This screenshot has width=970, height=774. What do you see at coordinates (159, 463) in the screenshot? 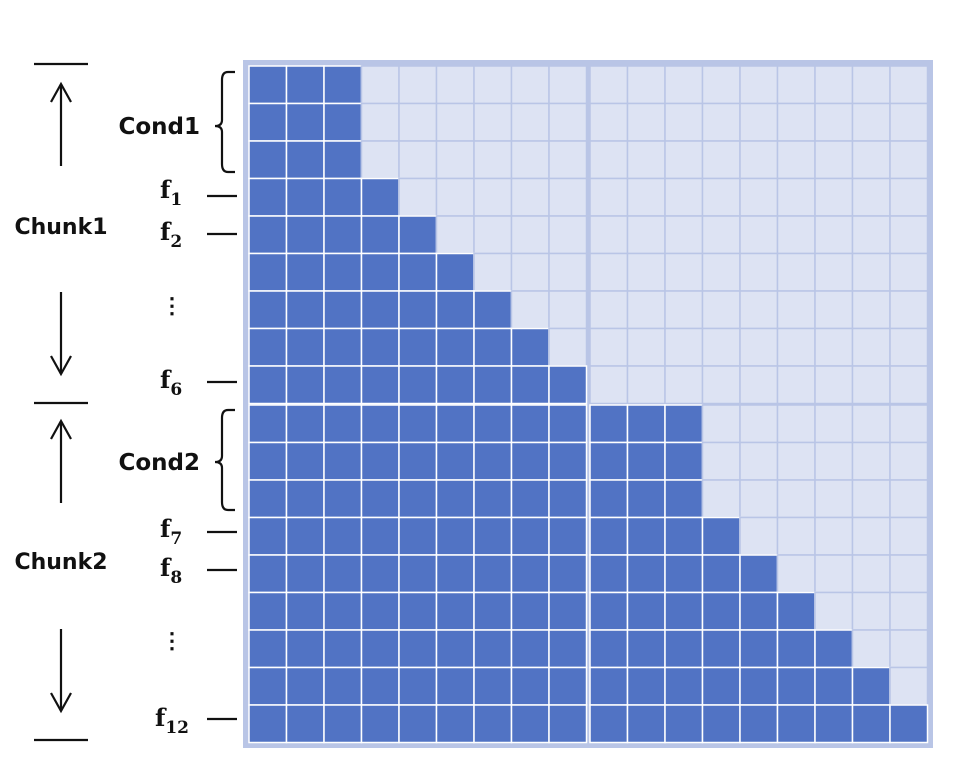
I see `cond2-label: Cond2` at bounding box center [159, 463].